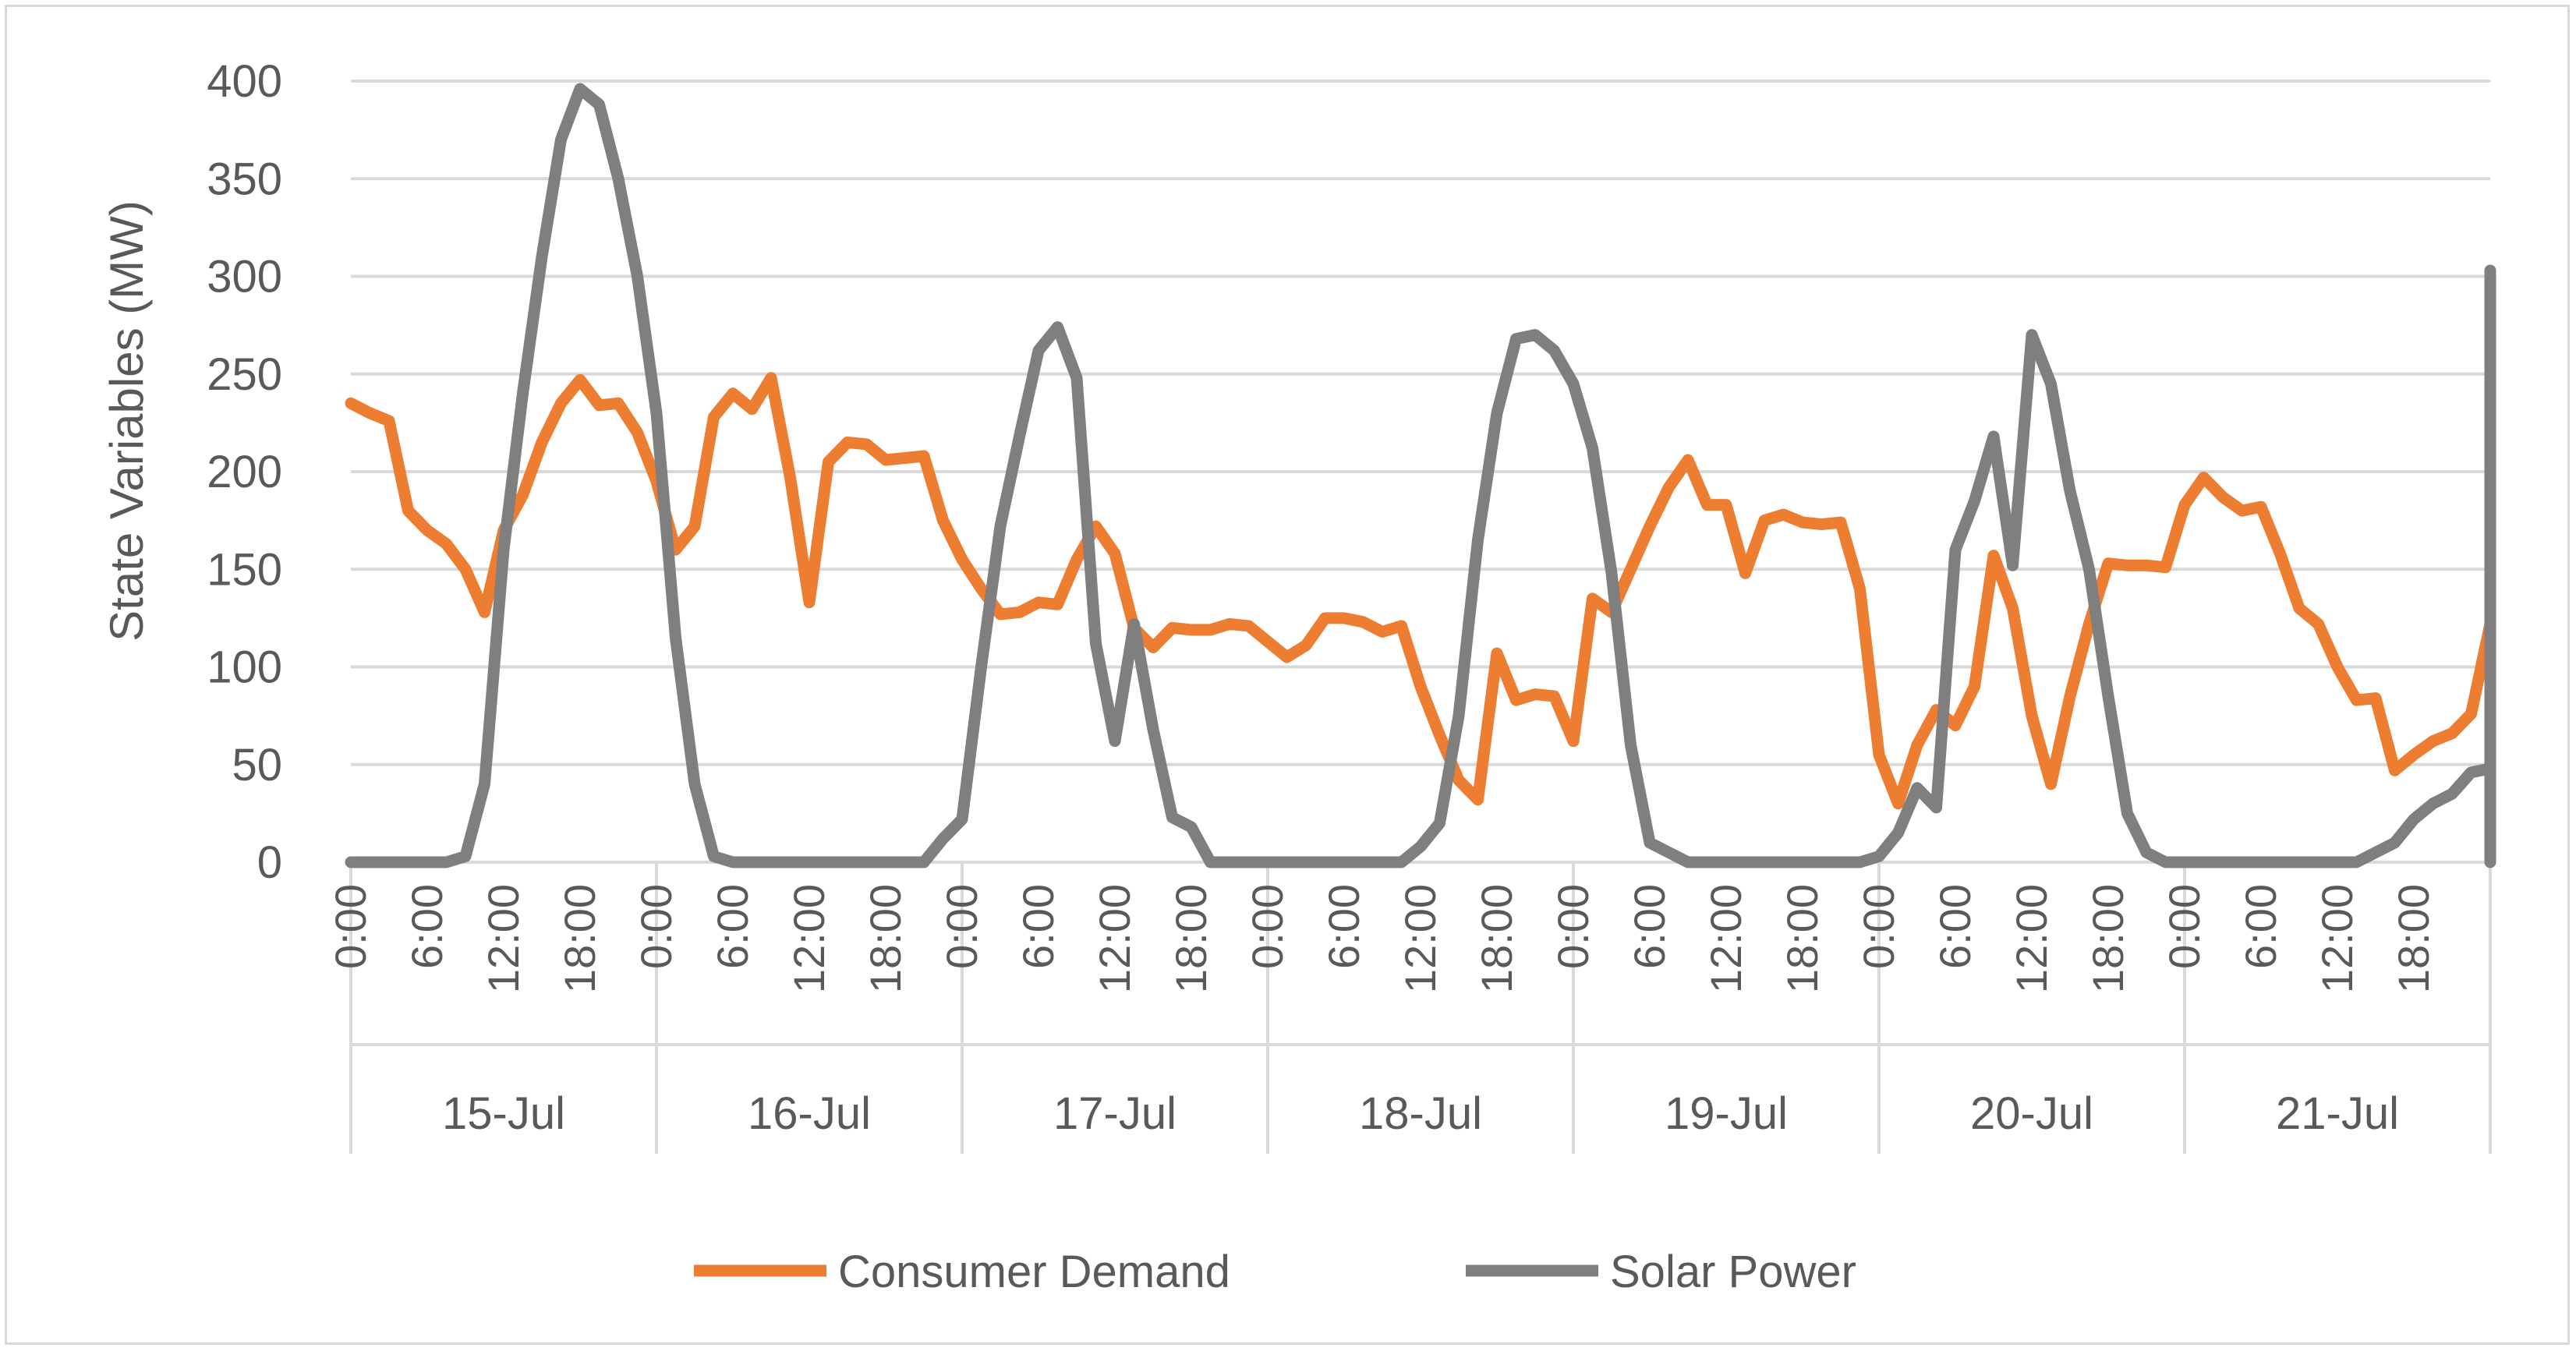 This screenshot has height=1351, width=2576. Describe the element at coordinates (244, 374) in the screenshot. I see `y-tick-label: 250` at that location.